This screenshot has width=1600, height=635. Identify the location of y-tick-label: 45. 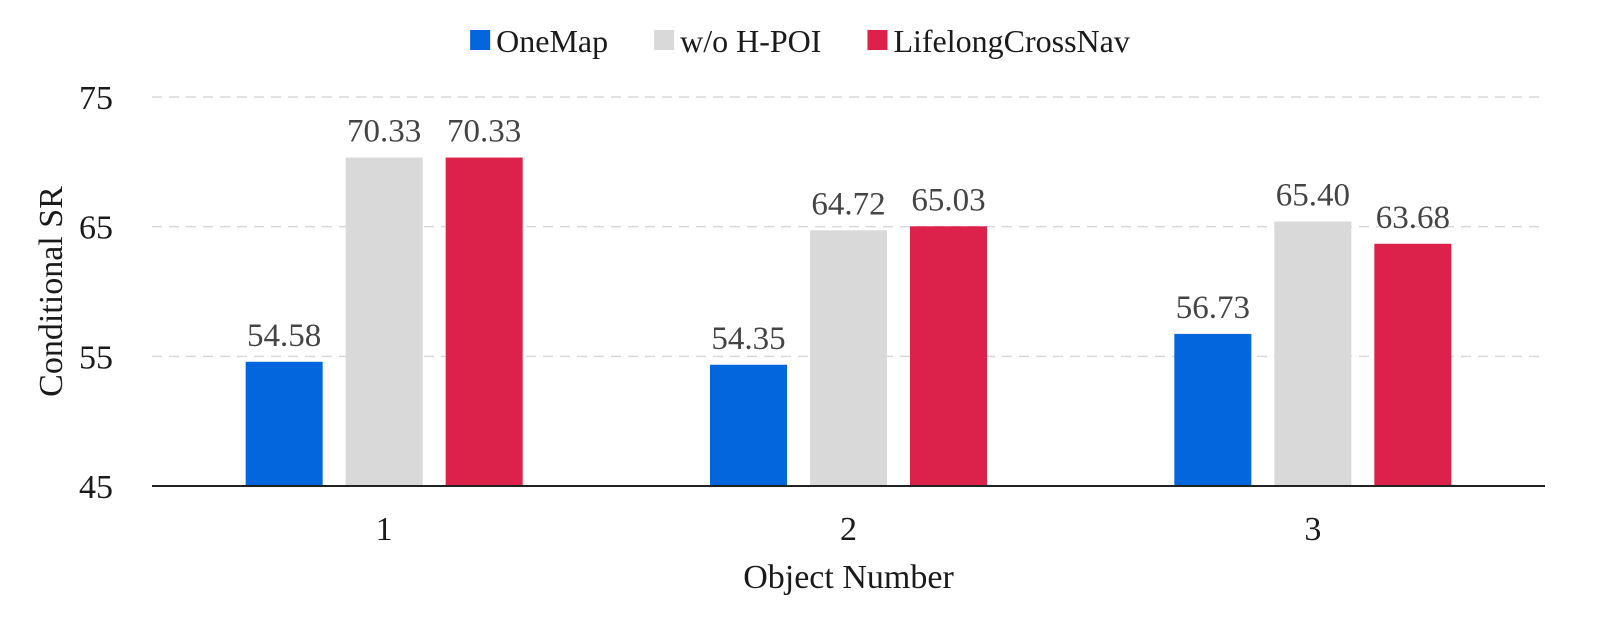
(96, 487).